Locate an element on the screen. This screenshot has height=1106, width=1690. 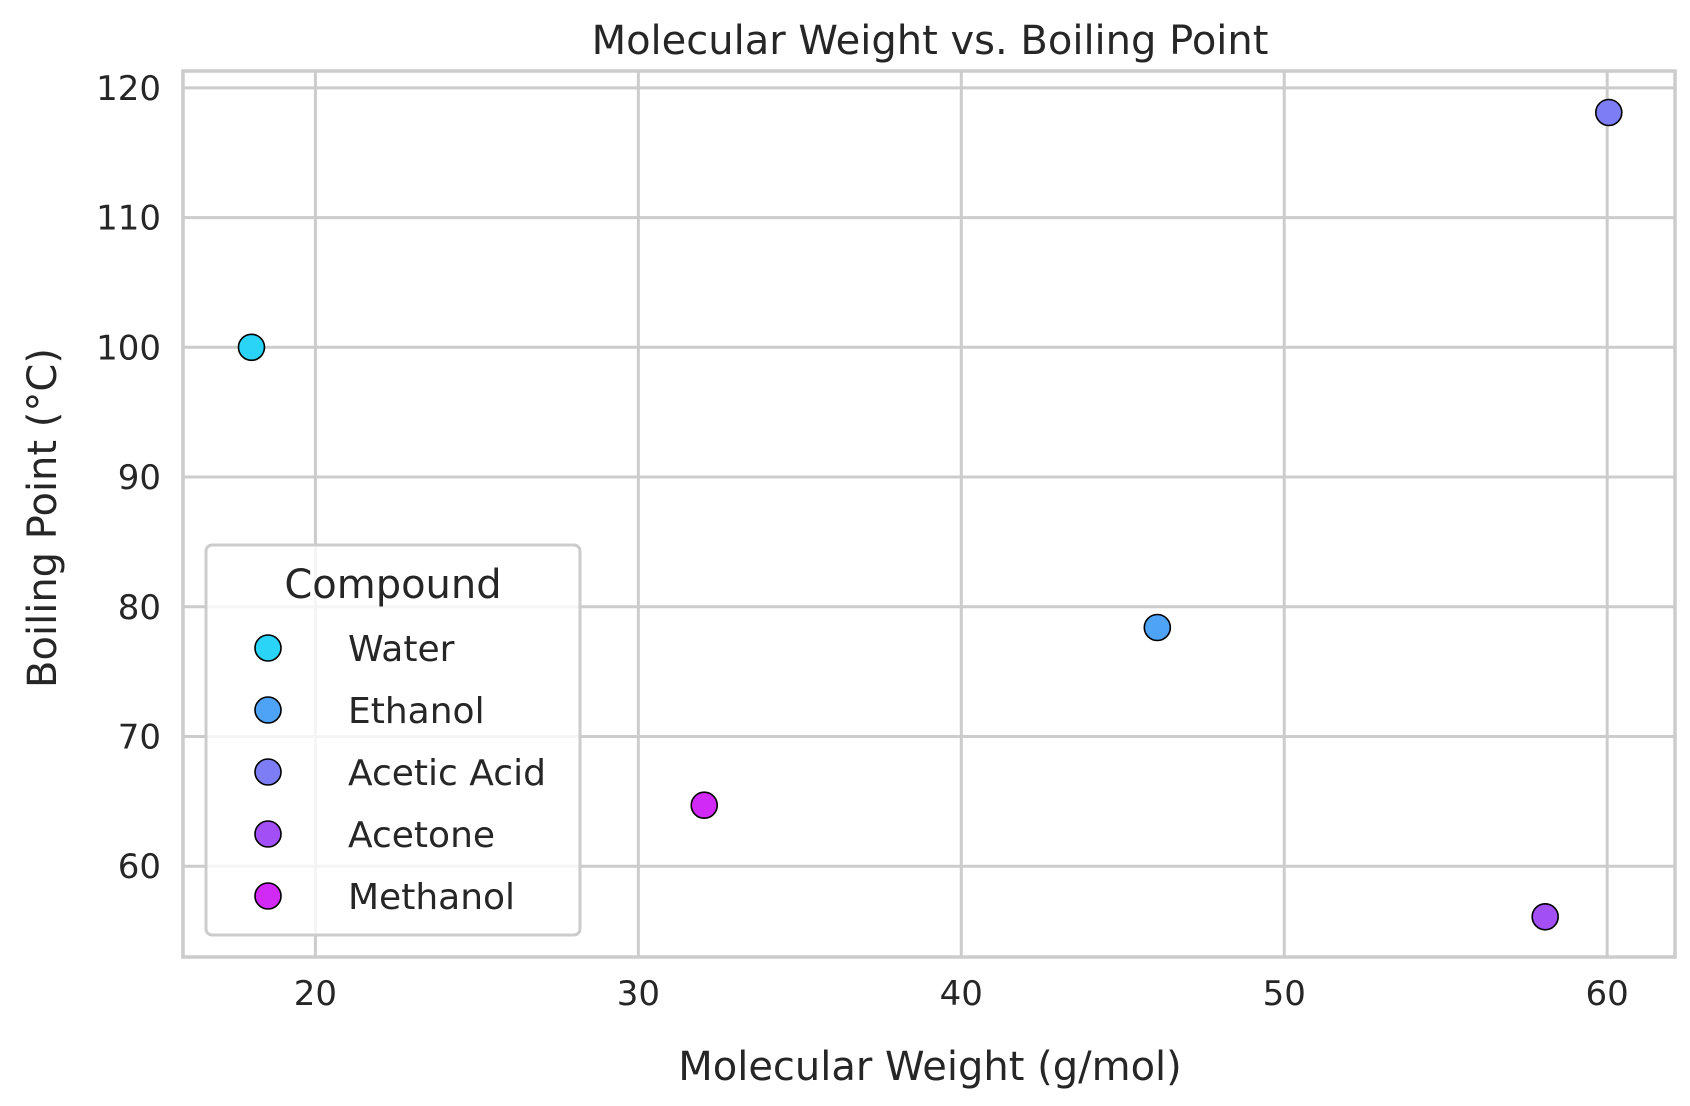
legend-label: Acetone is located at coordinates (421, 835).